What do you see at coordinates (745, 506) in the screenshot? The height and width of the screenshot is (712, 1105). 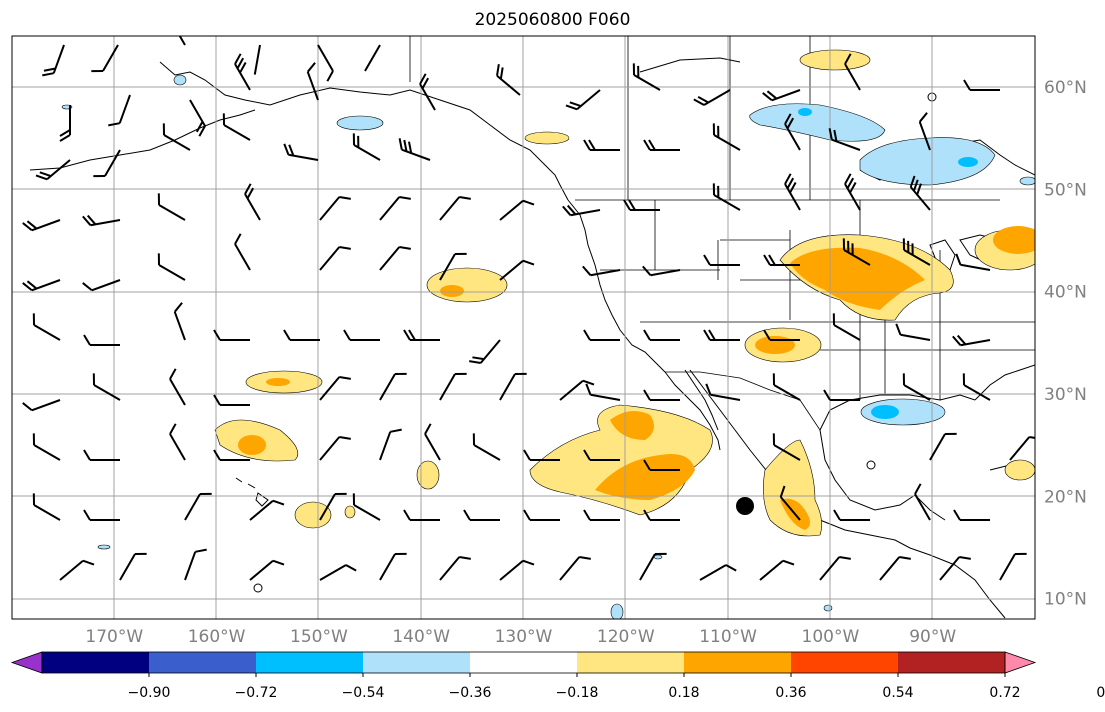 I see `storm-center-marker` at bounding box center [745, 506].